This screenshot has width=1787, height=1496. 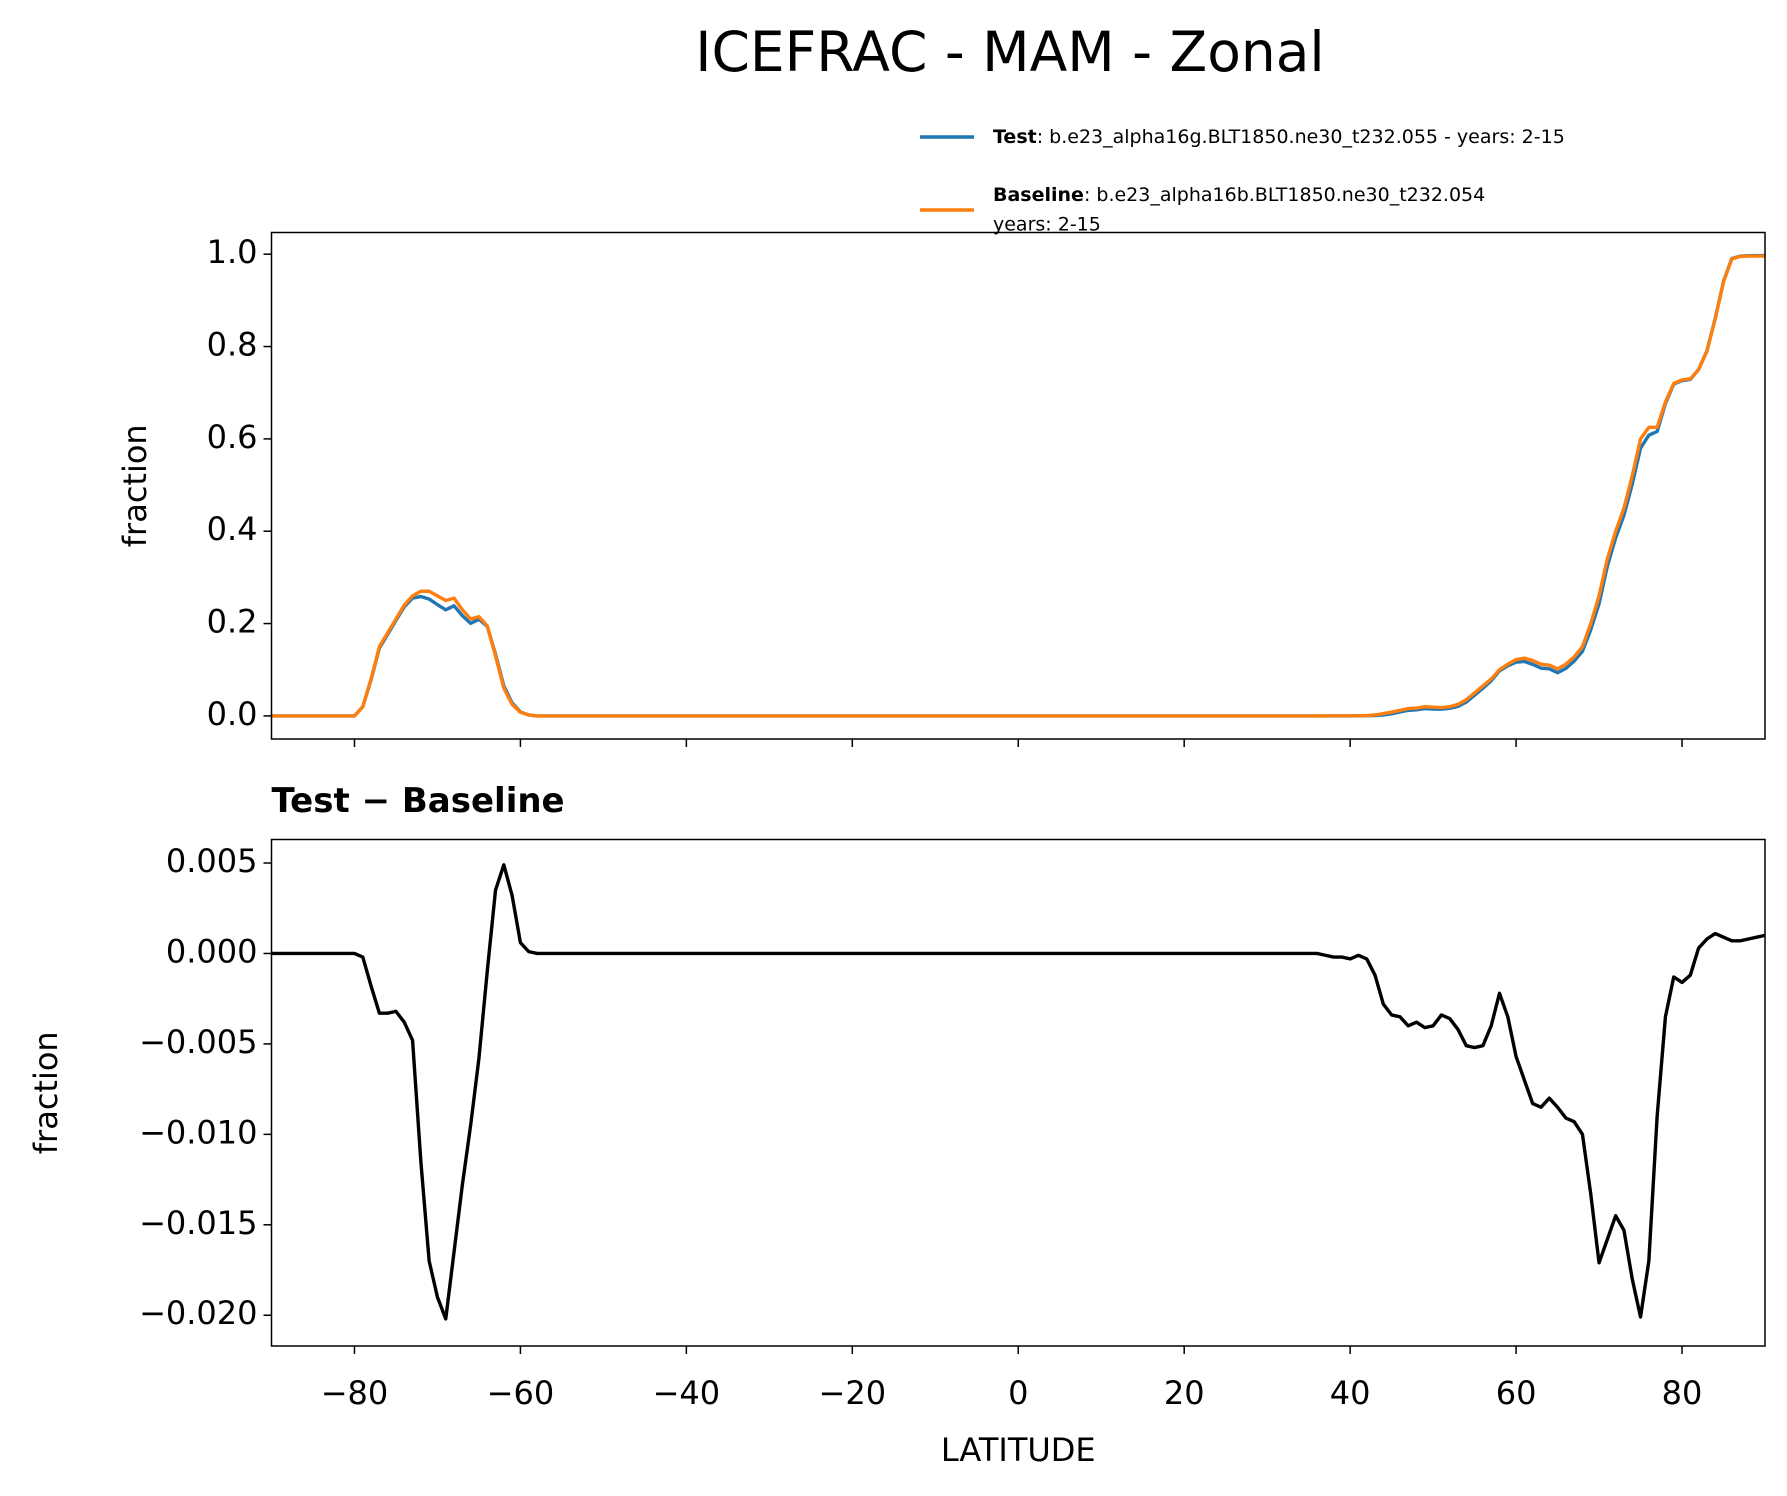 What do you see at coordinates (1018, 1393) in the screenshot?
I see `x-tick-label: 0` at bounding box center [1018, 1393].